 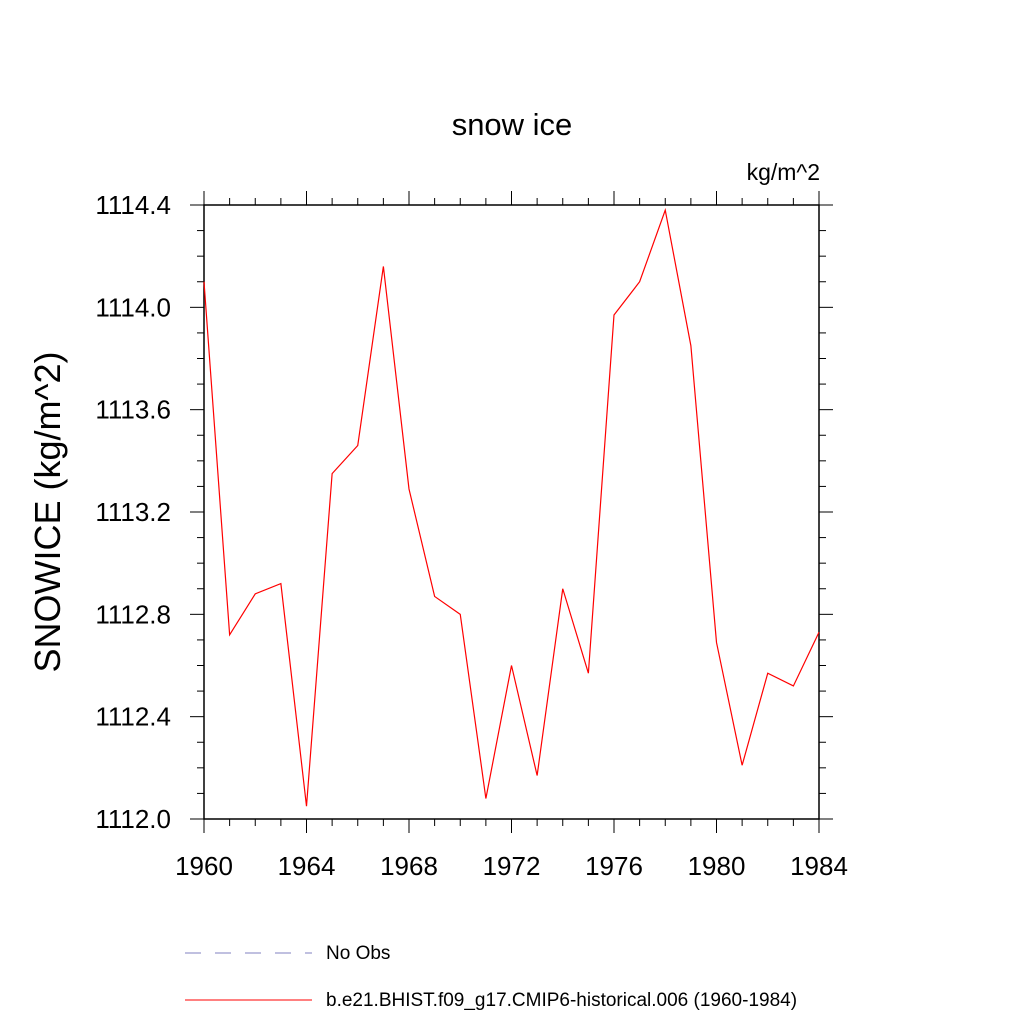 I want to click on legend-label-no-obs: No Obs, so click(x=358, y=953).